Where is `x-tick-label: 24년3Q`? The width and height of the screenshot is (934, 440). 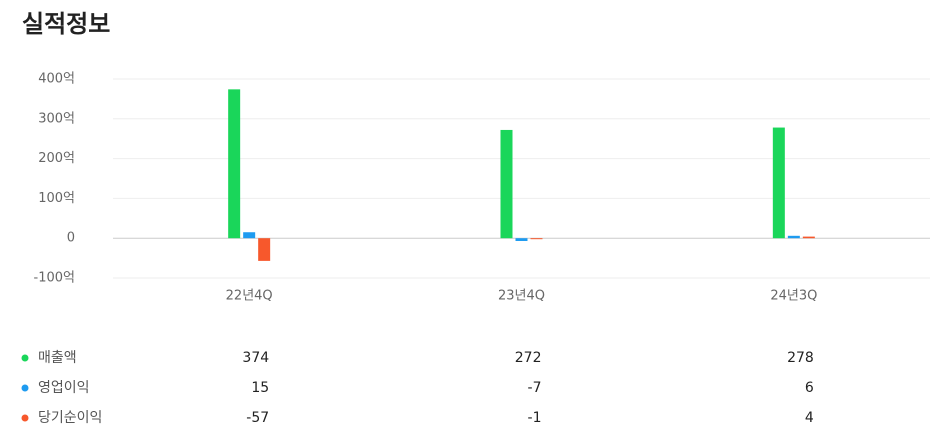
x-tick-label: 24년3Q is located at coordinates (793, 296).